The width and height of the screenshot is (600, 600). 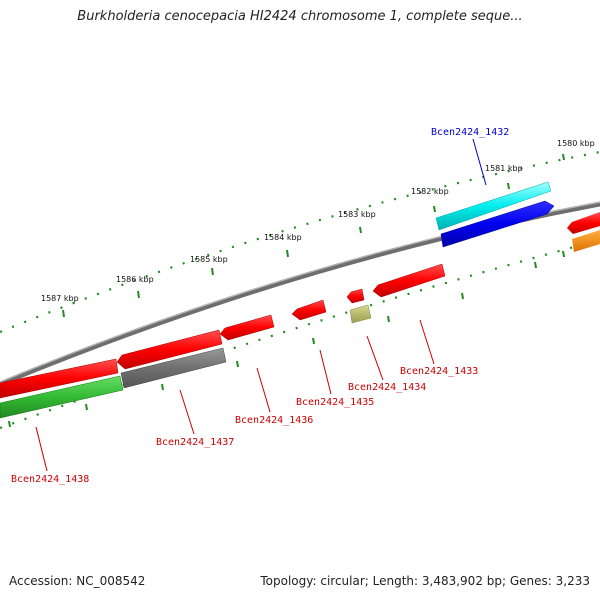 What do you see at coordinates (77, 581) in the screenshot?
I see `accession-text: Accession: NC_008542` at bounding box center [77, 581].